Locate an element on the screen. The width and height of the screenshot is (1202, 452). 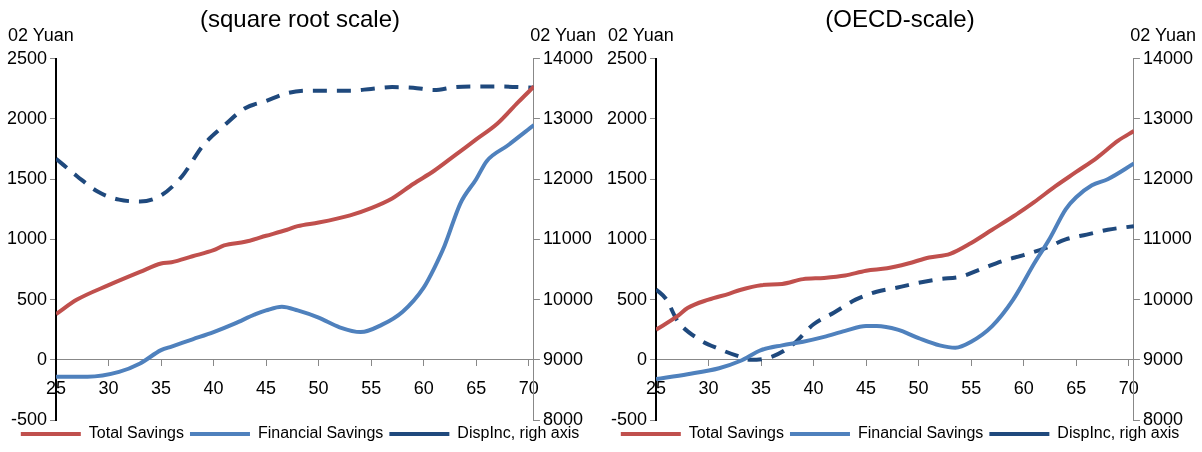
chart-title: (square root scale) is located at coordinates (300, 19).